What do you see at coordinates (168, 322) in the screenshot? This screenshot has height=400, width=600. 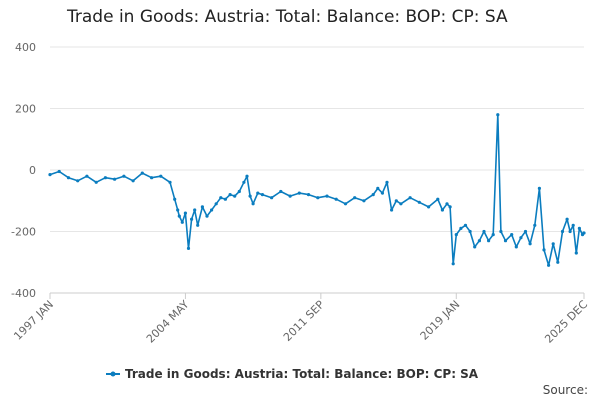 I see `x-tick-label: 2004 MAY` at bounding box center [168, 322].